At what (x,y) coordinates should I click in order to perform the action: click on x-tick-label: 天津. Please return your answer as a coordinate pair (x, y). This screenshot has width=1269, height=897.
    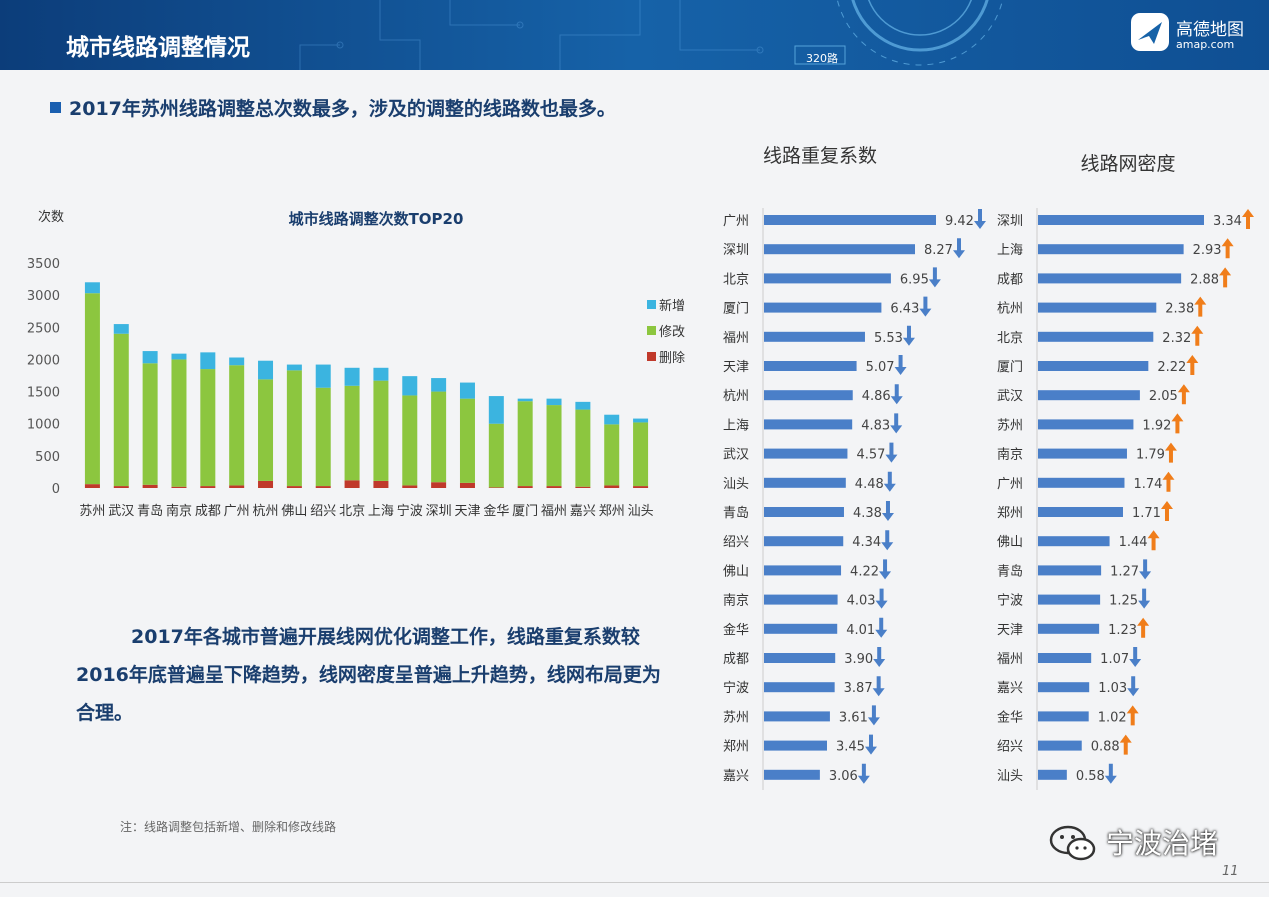
    Looking at the image, I should click on (467, 511).